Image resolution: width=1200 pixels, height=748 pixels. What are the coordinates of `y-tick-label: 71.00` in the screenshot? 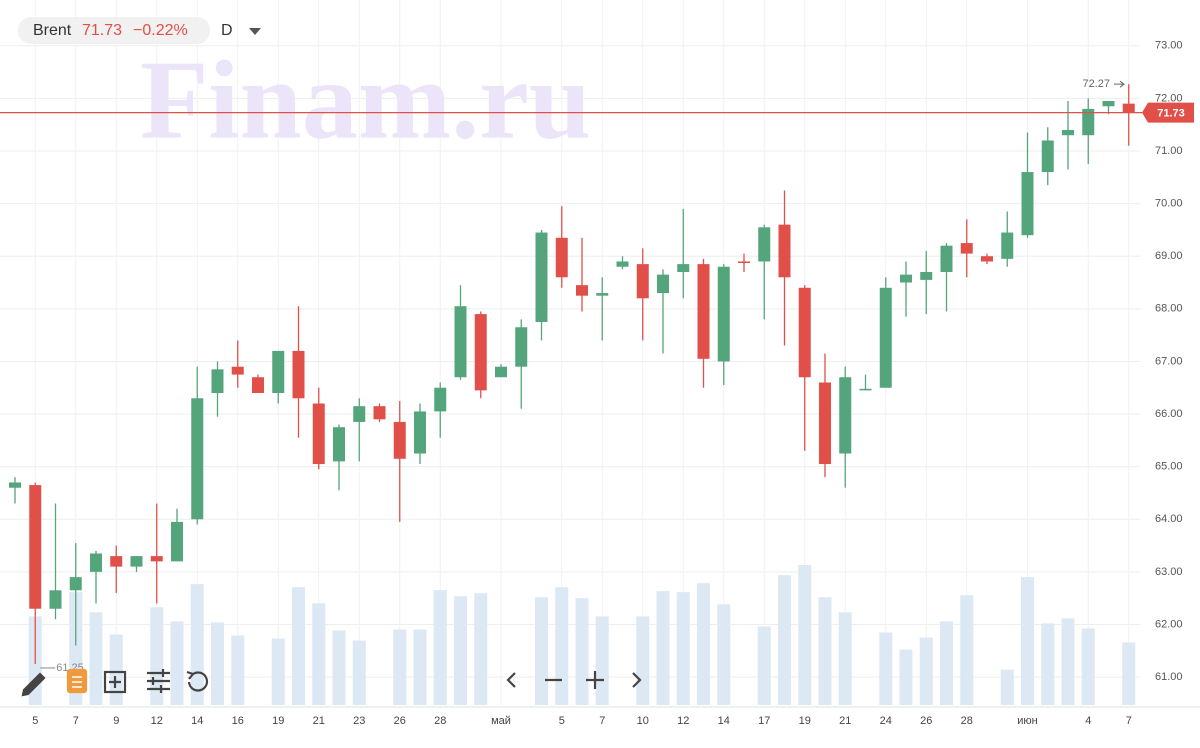 It's located at (1169, 151).